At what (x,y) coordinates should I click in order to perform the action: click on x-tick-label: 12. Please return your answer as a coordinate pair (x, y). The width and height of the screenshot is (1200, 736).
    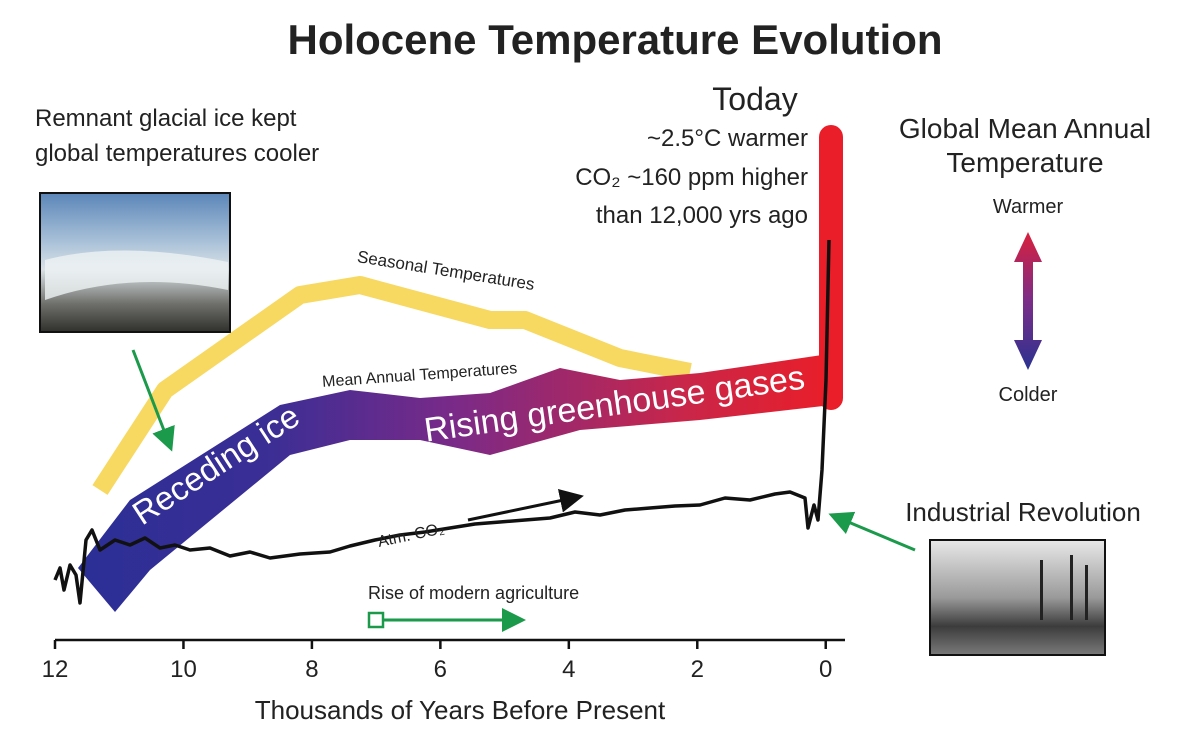
    Looking at the image, I should click on (55, 669).